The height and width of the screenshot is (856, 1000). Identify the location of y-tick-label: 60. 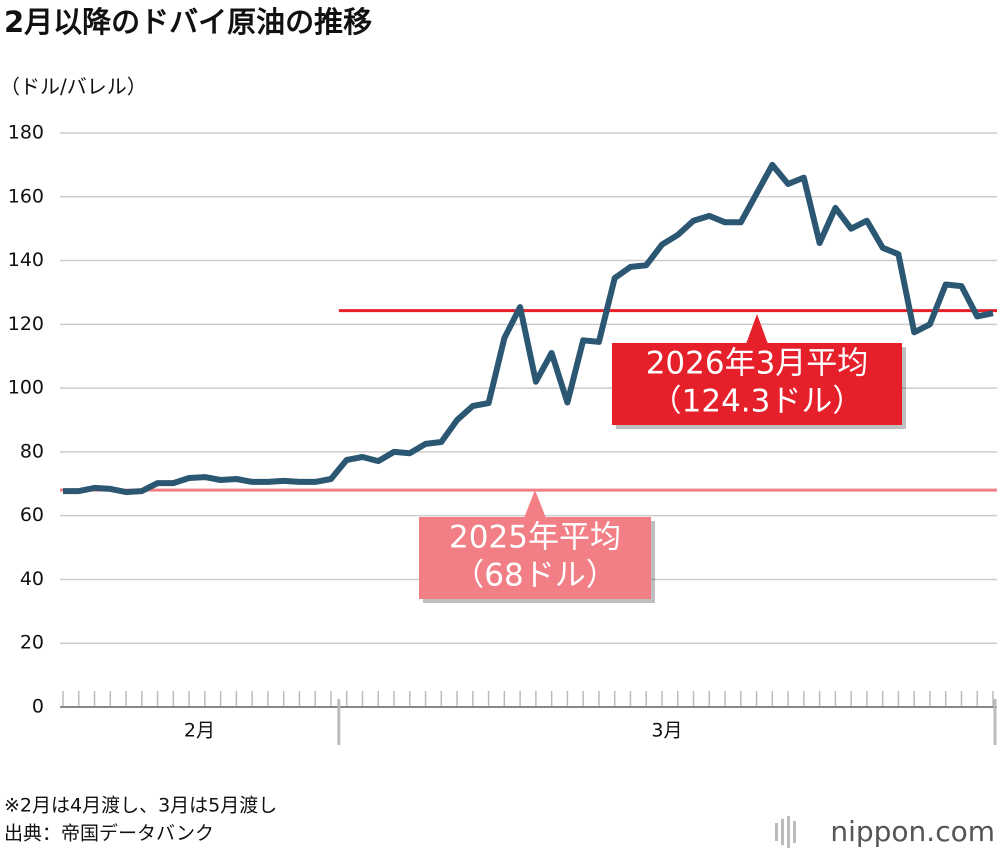
(32, 515).